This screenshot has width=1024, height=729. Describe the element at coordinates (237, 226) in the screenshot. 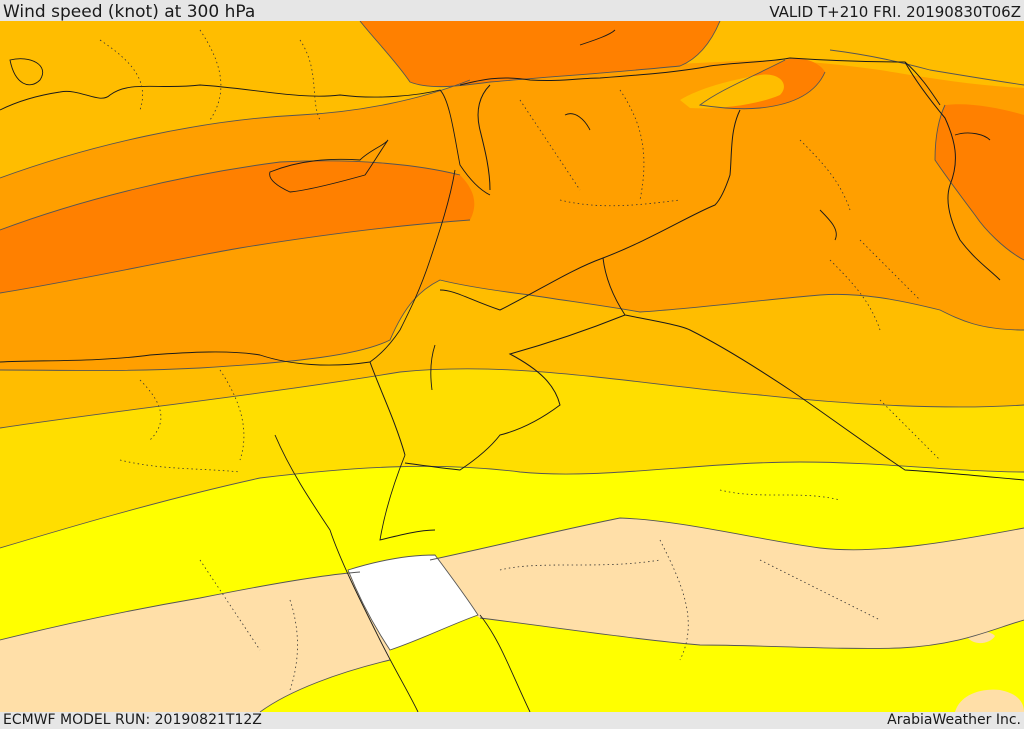

I see `wind-band-highest-west` at that location.